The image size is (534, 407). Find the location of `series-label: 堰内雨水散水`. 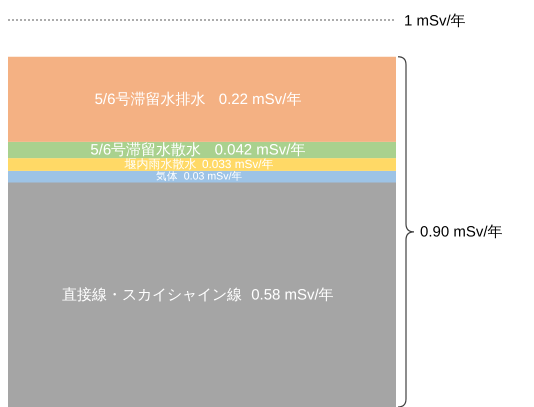

series-label: 堰内雨水散水 is located at coordinates (159, 165).